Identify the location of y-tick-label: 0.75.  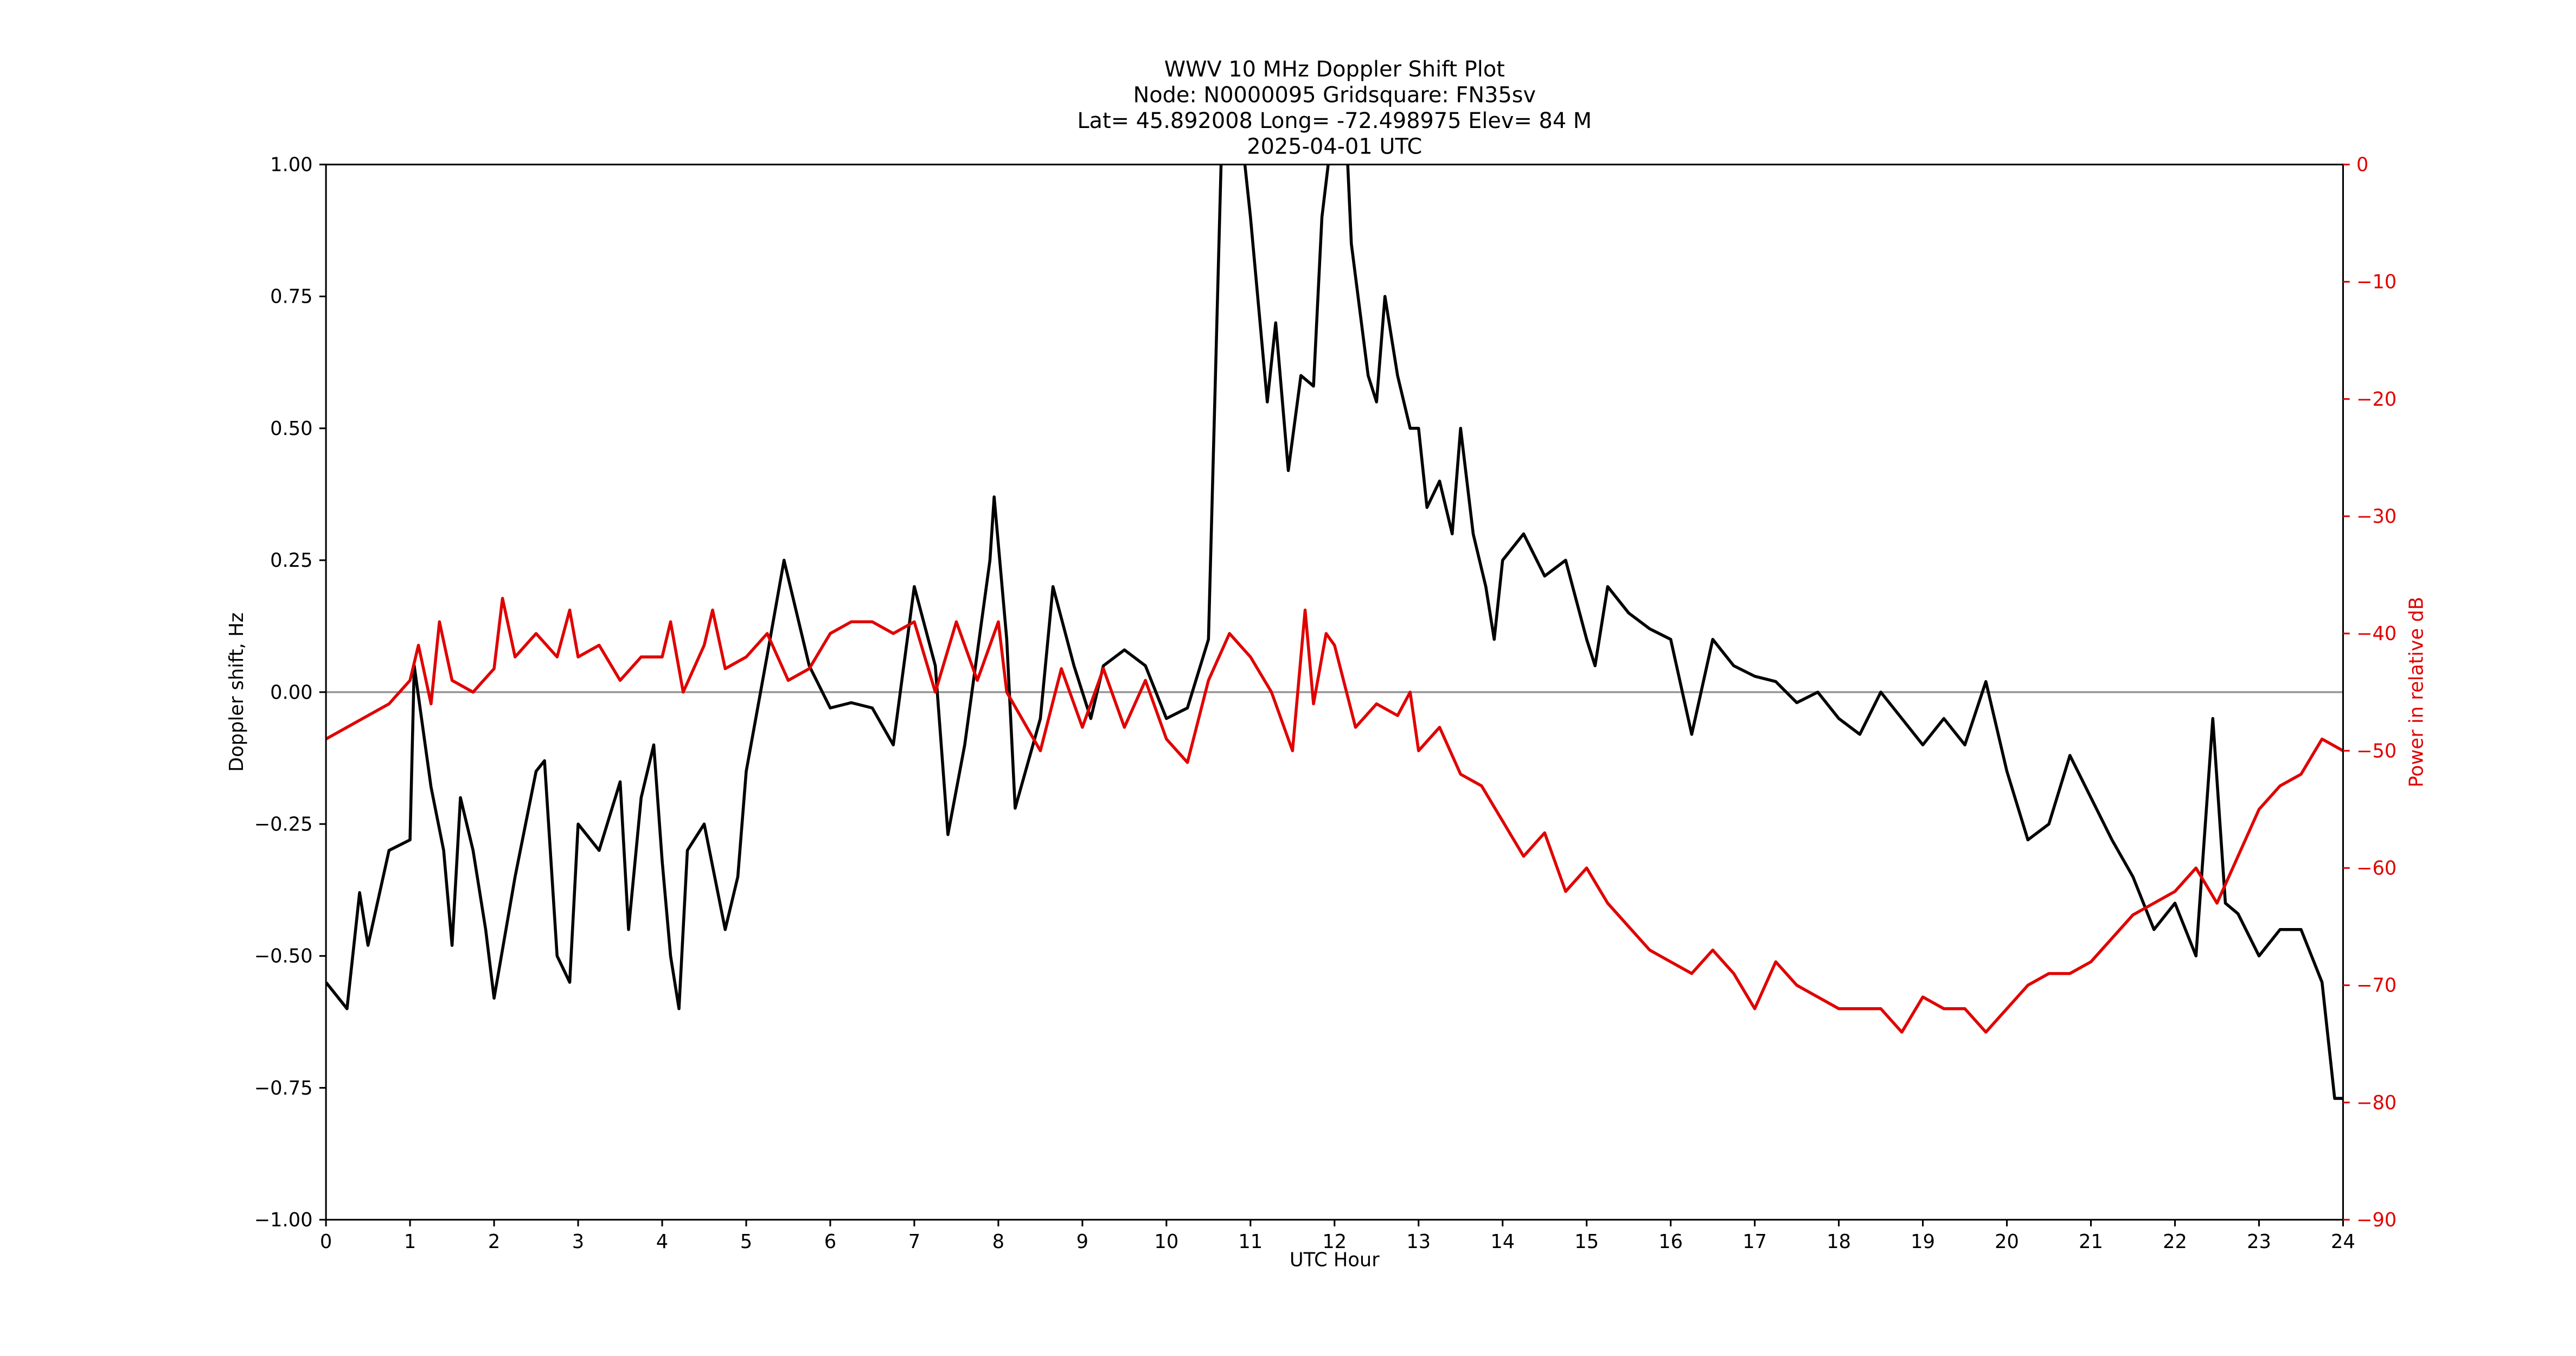
(291, 297).